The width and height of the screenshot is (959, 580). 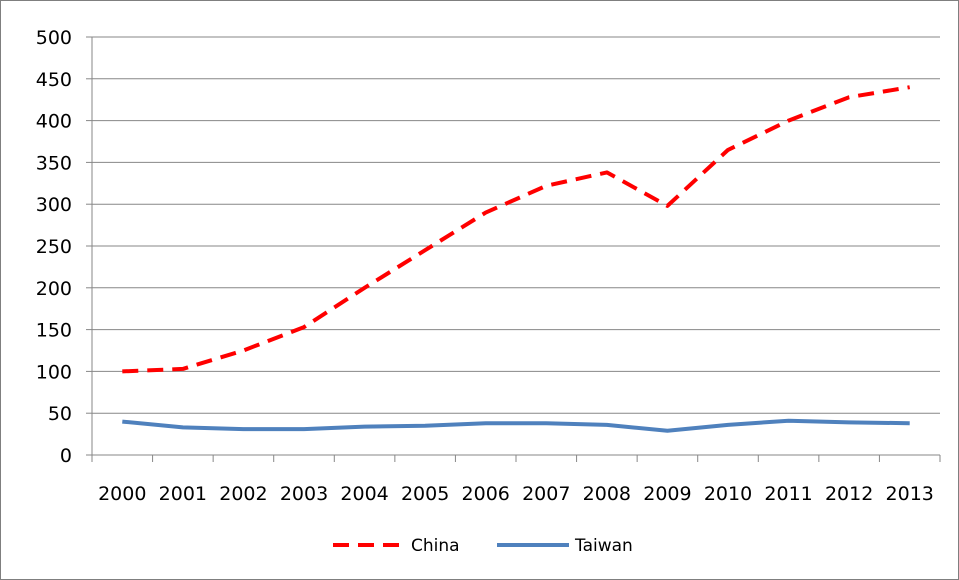 I want to click on x-tick-label: 2013, so click(x=910, y=494).